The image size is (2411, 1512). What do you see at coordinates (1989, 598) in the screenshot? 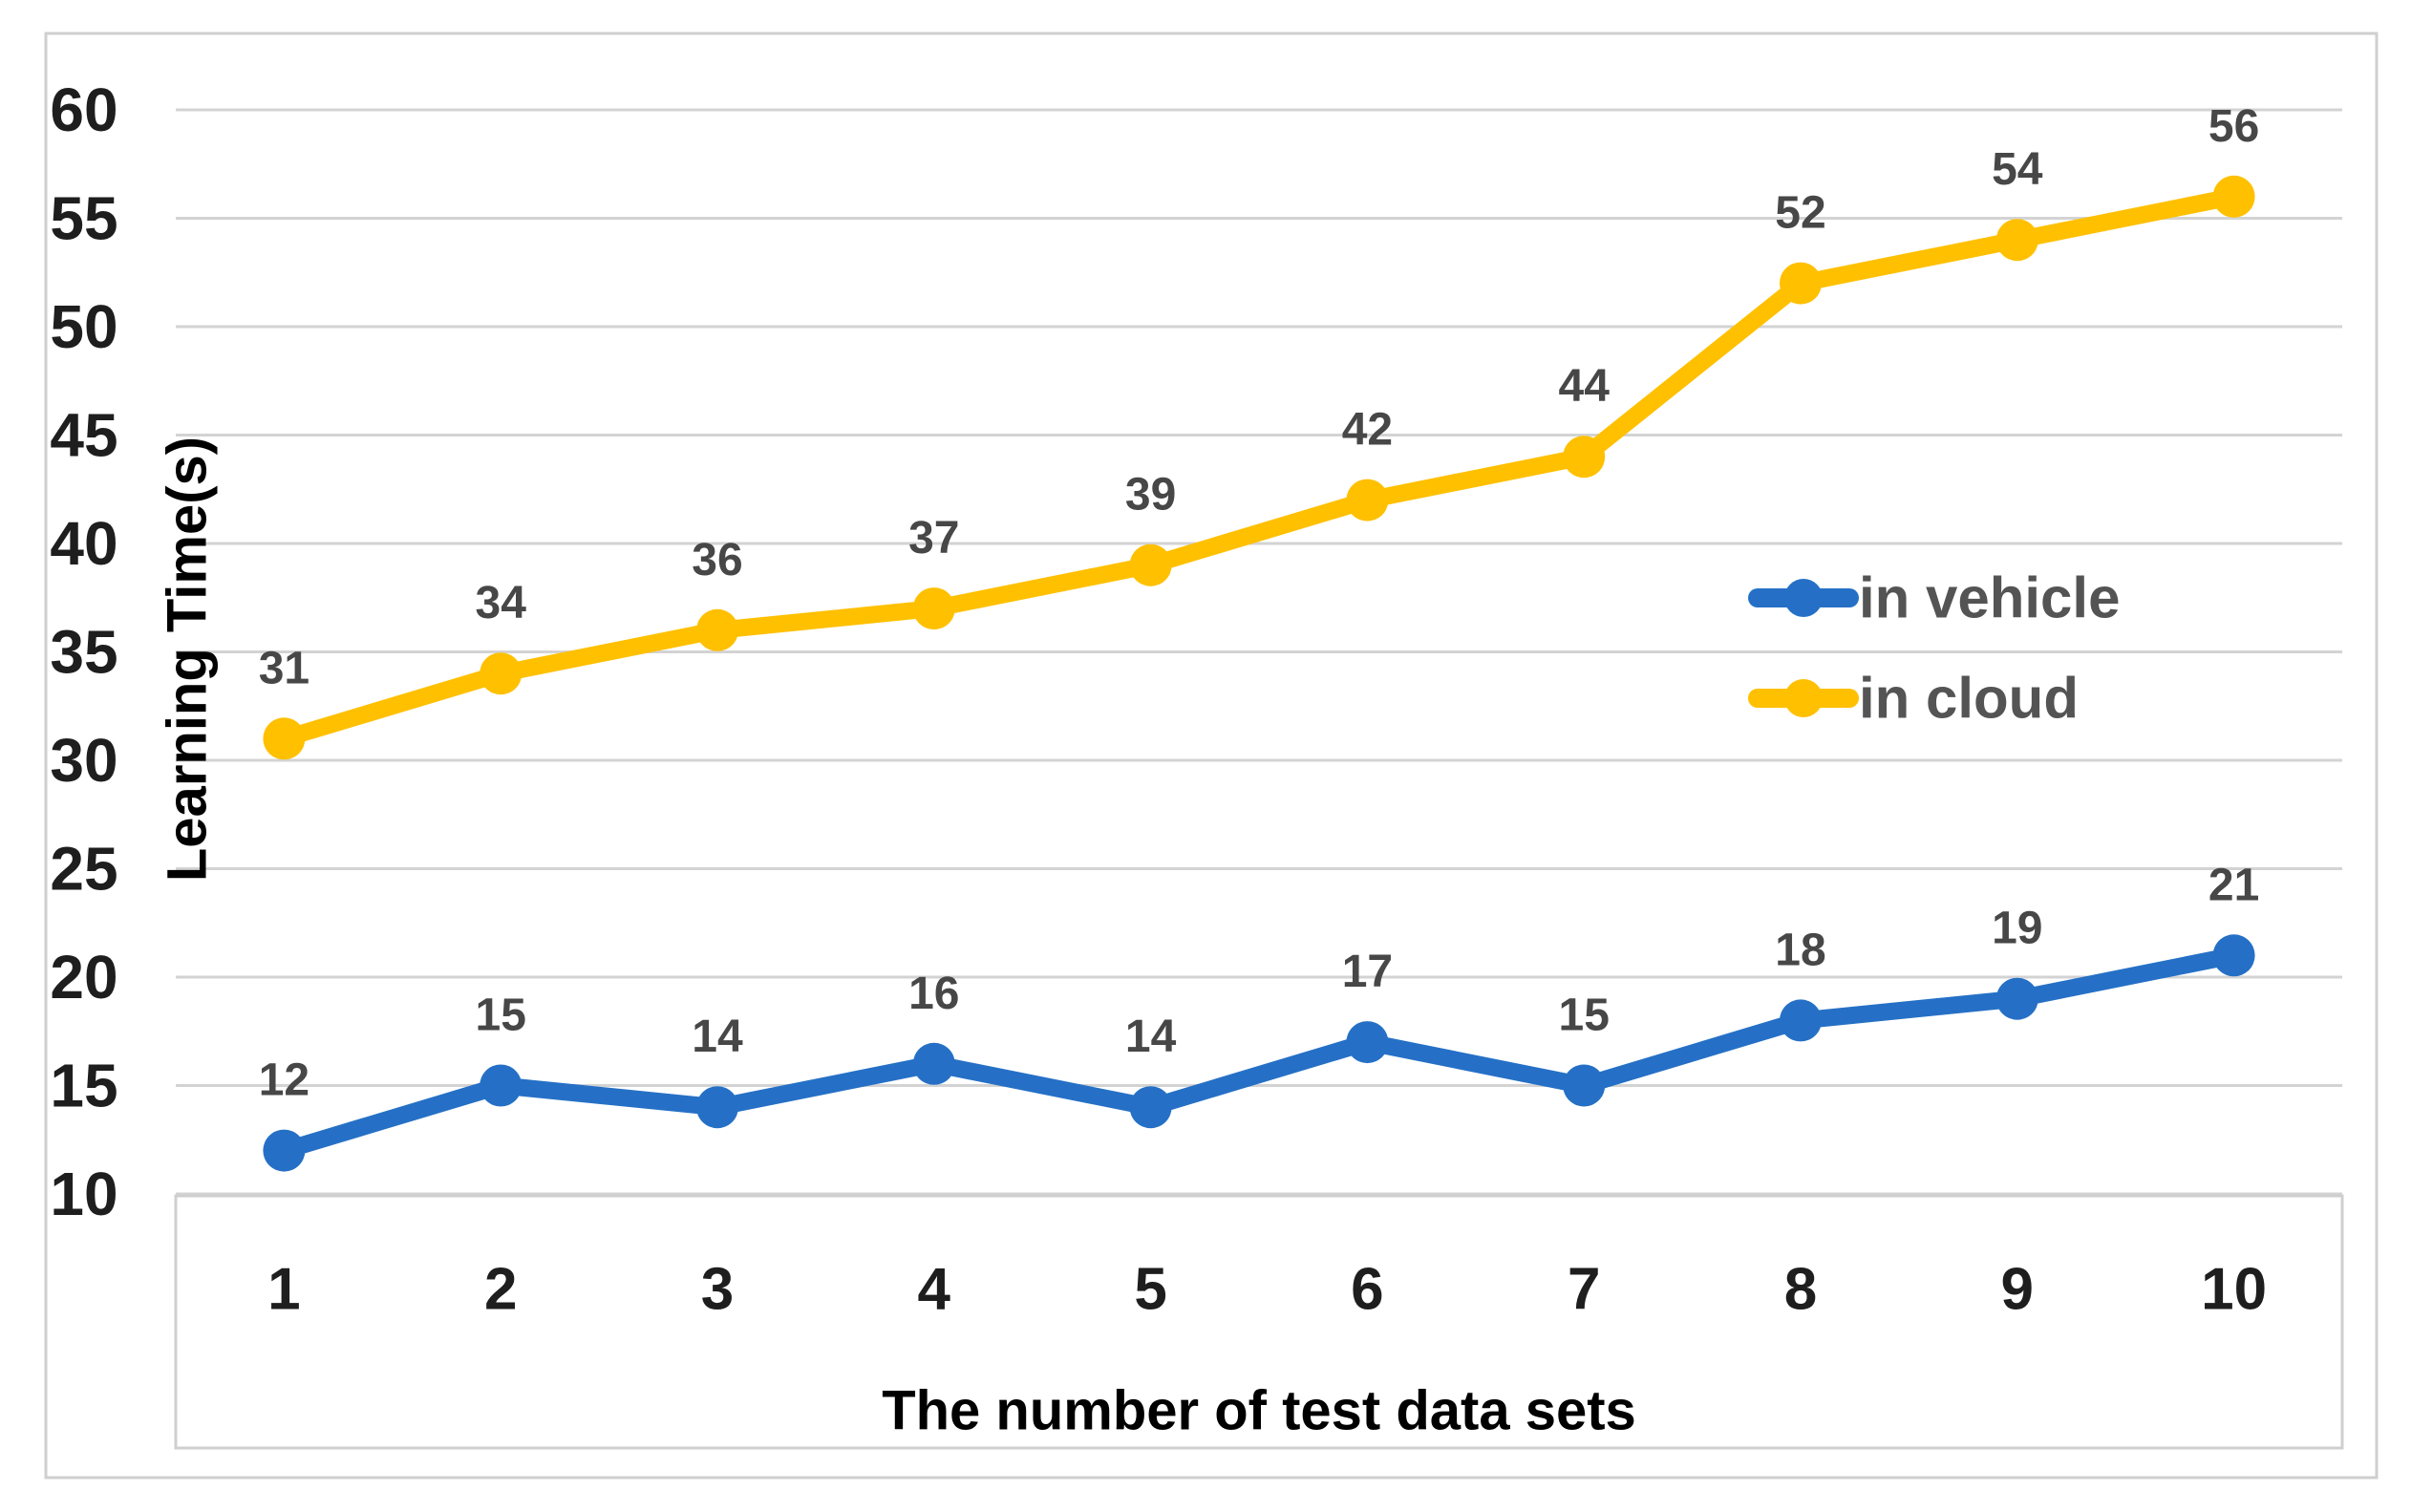
I see `legend-label-in-vehicle: in vehicle` at bounding box center [1989, 598].